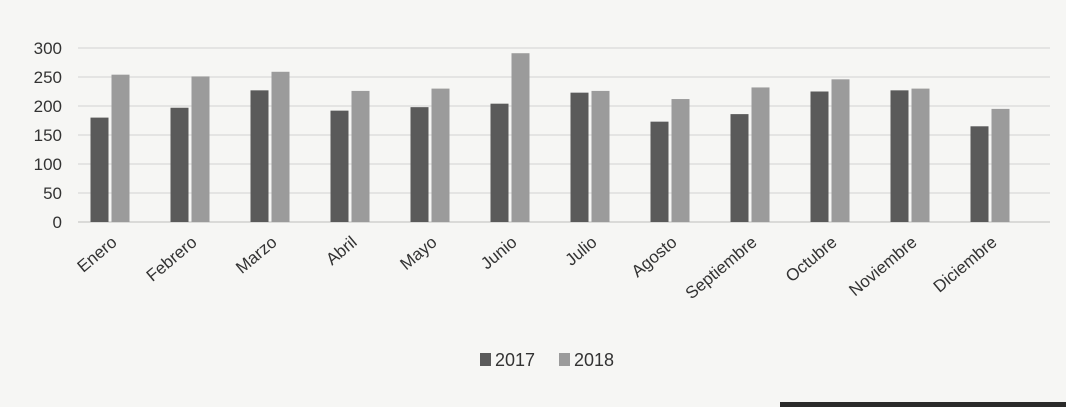  What do you see at coordinates (841, 150) in the screenshot?
I see `bar-2018-octubre` at bounding box center [841, 150].